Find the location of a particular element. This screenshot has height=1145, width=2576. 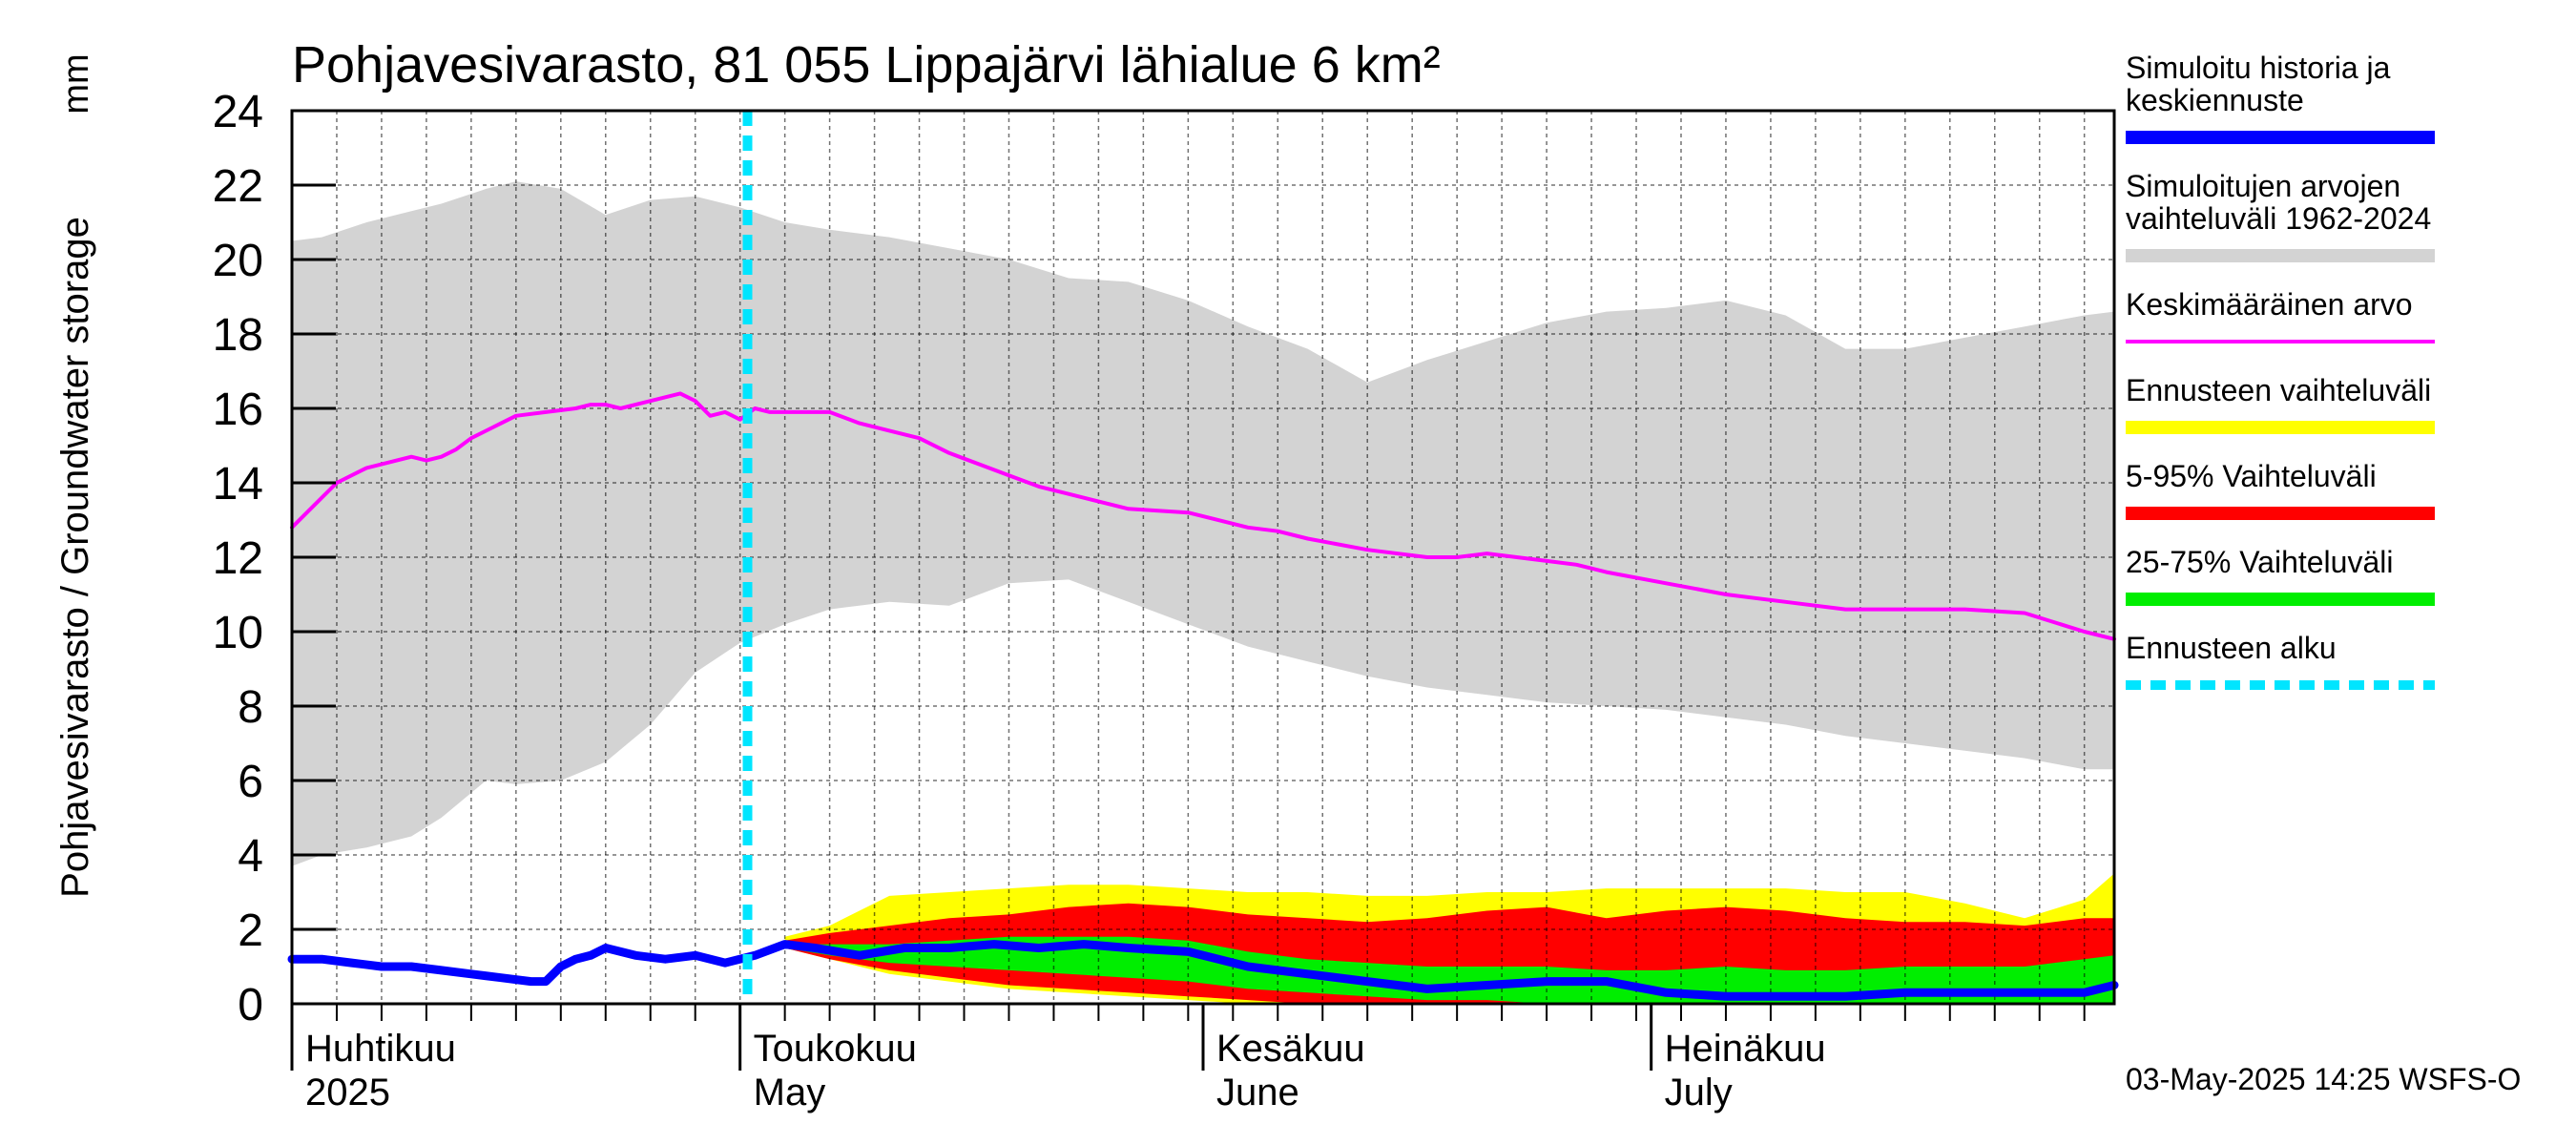

x-month-label: Toukokuu is located at coordinates (835, 1049).